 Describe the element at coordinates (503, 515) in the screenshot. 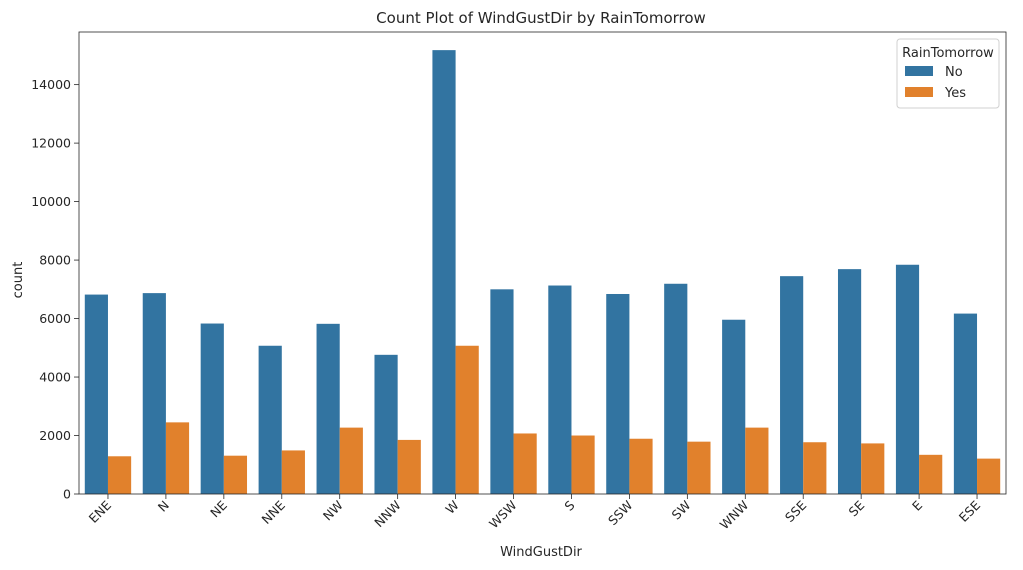

I see `x-tick-label: WSW` at that location.